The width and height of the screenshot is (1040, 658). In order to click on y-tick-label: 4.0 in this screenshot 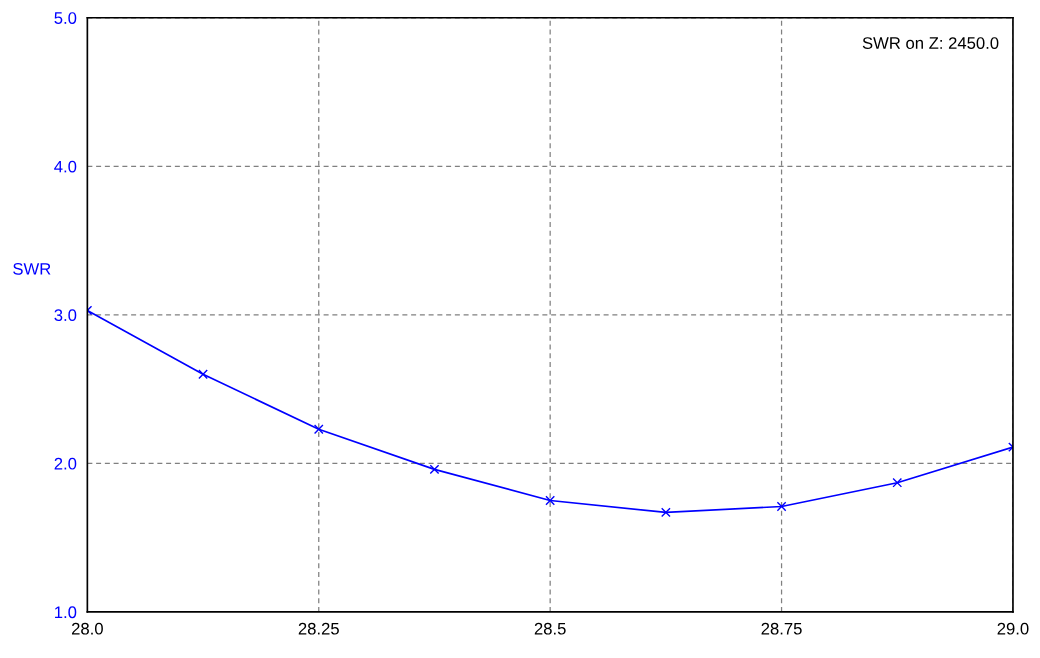, I will do `click(65, 166)`.